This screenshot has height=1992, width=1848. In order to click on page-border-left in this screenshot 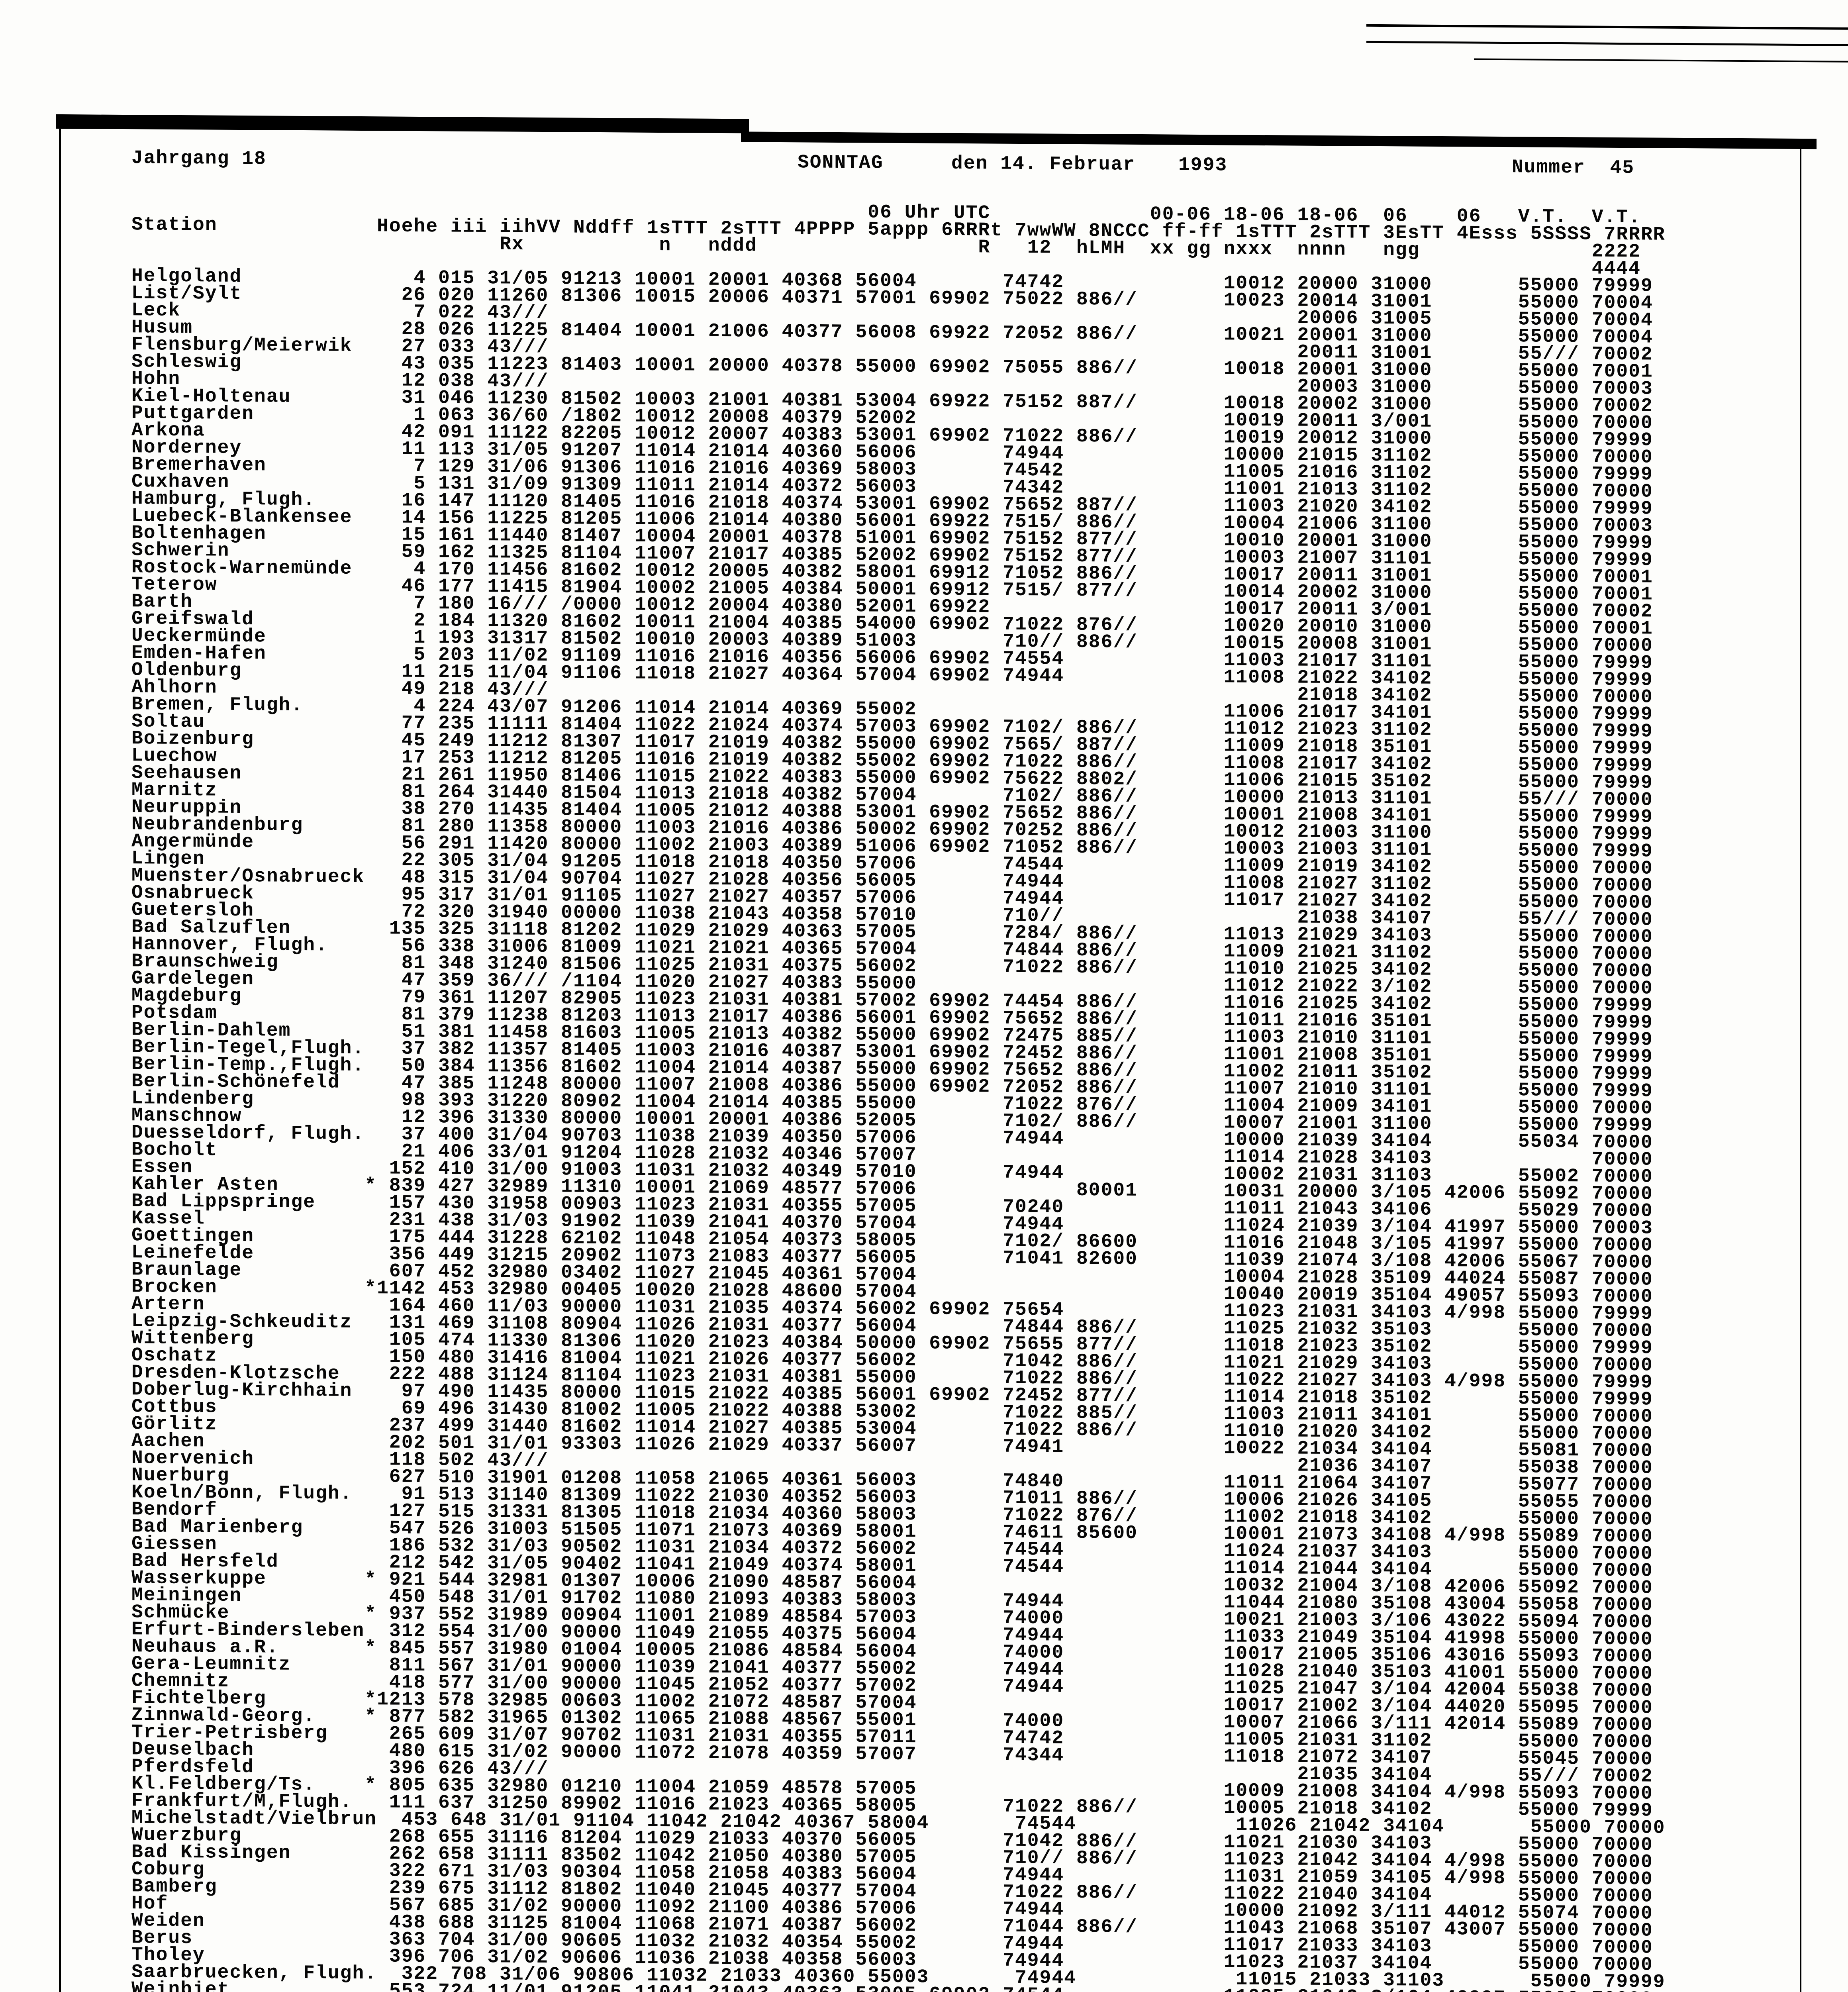, I will do `click(60, 1060)`.